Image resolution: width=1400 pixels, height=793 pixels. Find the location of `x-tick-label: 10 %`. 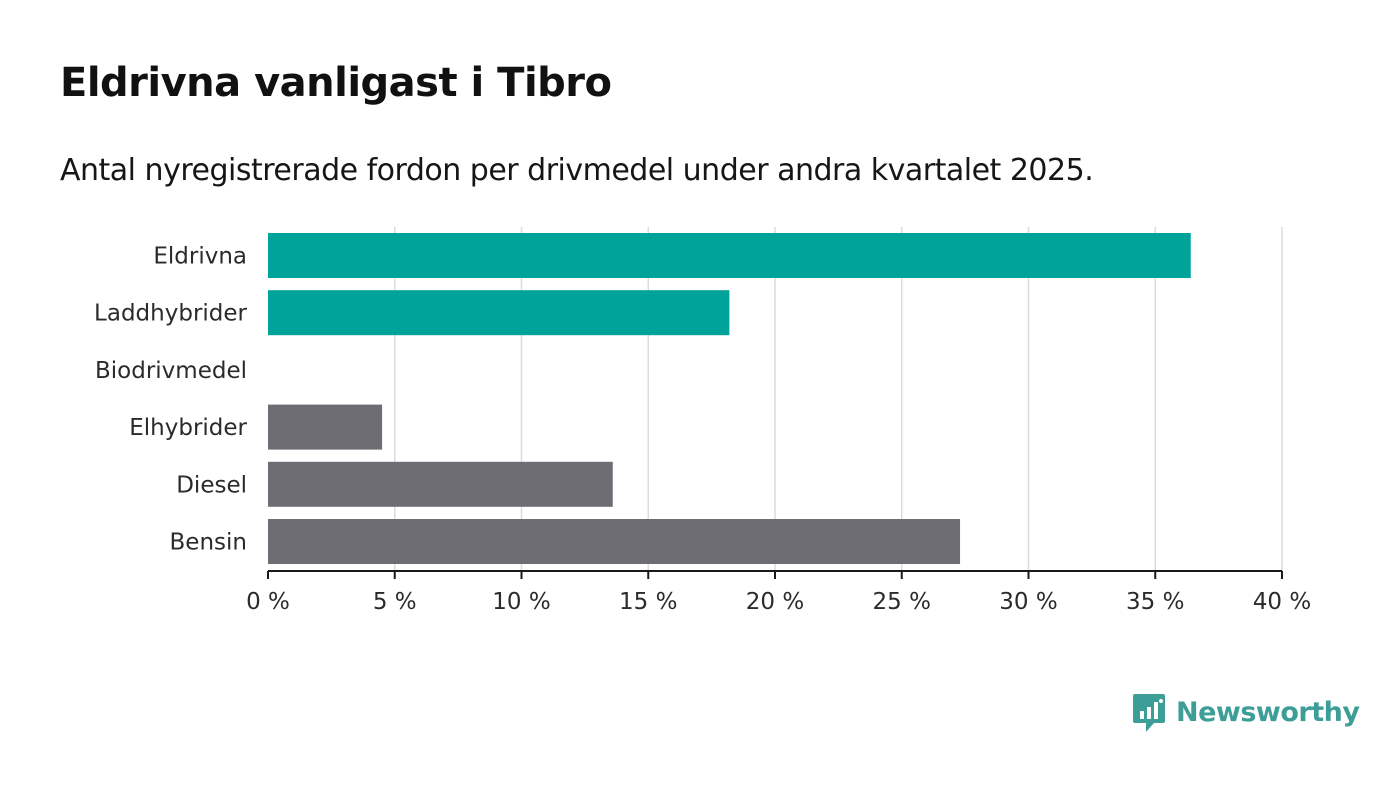

x-tick-label: 10 % is located at coordinates (521, 602).